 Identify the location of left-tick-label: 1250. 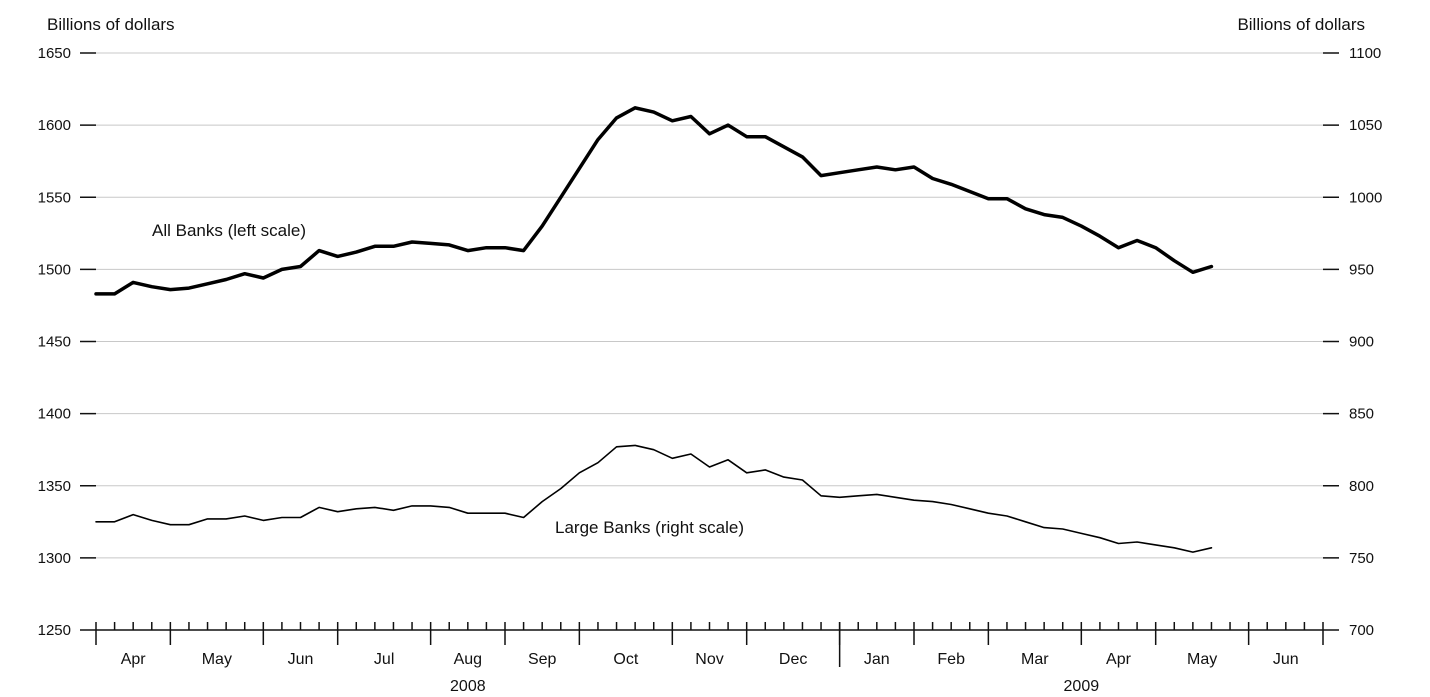
(54, 630).